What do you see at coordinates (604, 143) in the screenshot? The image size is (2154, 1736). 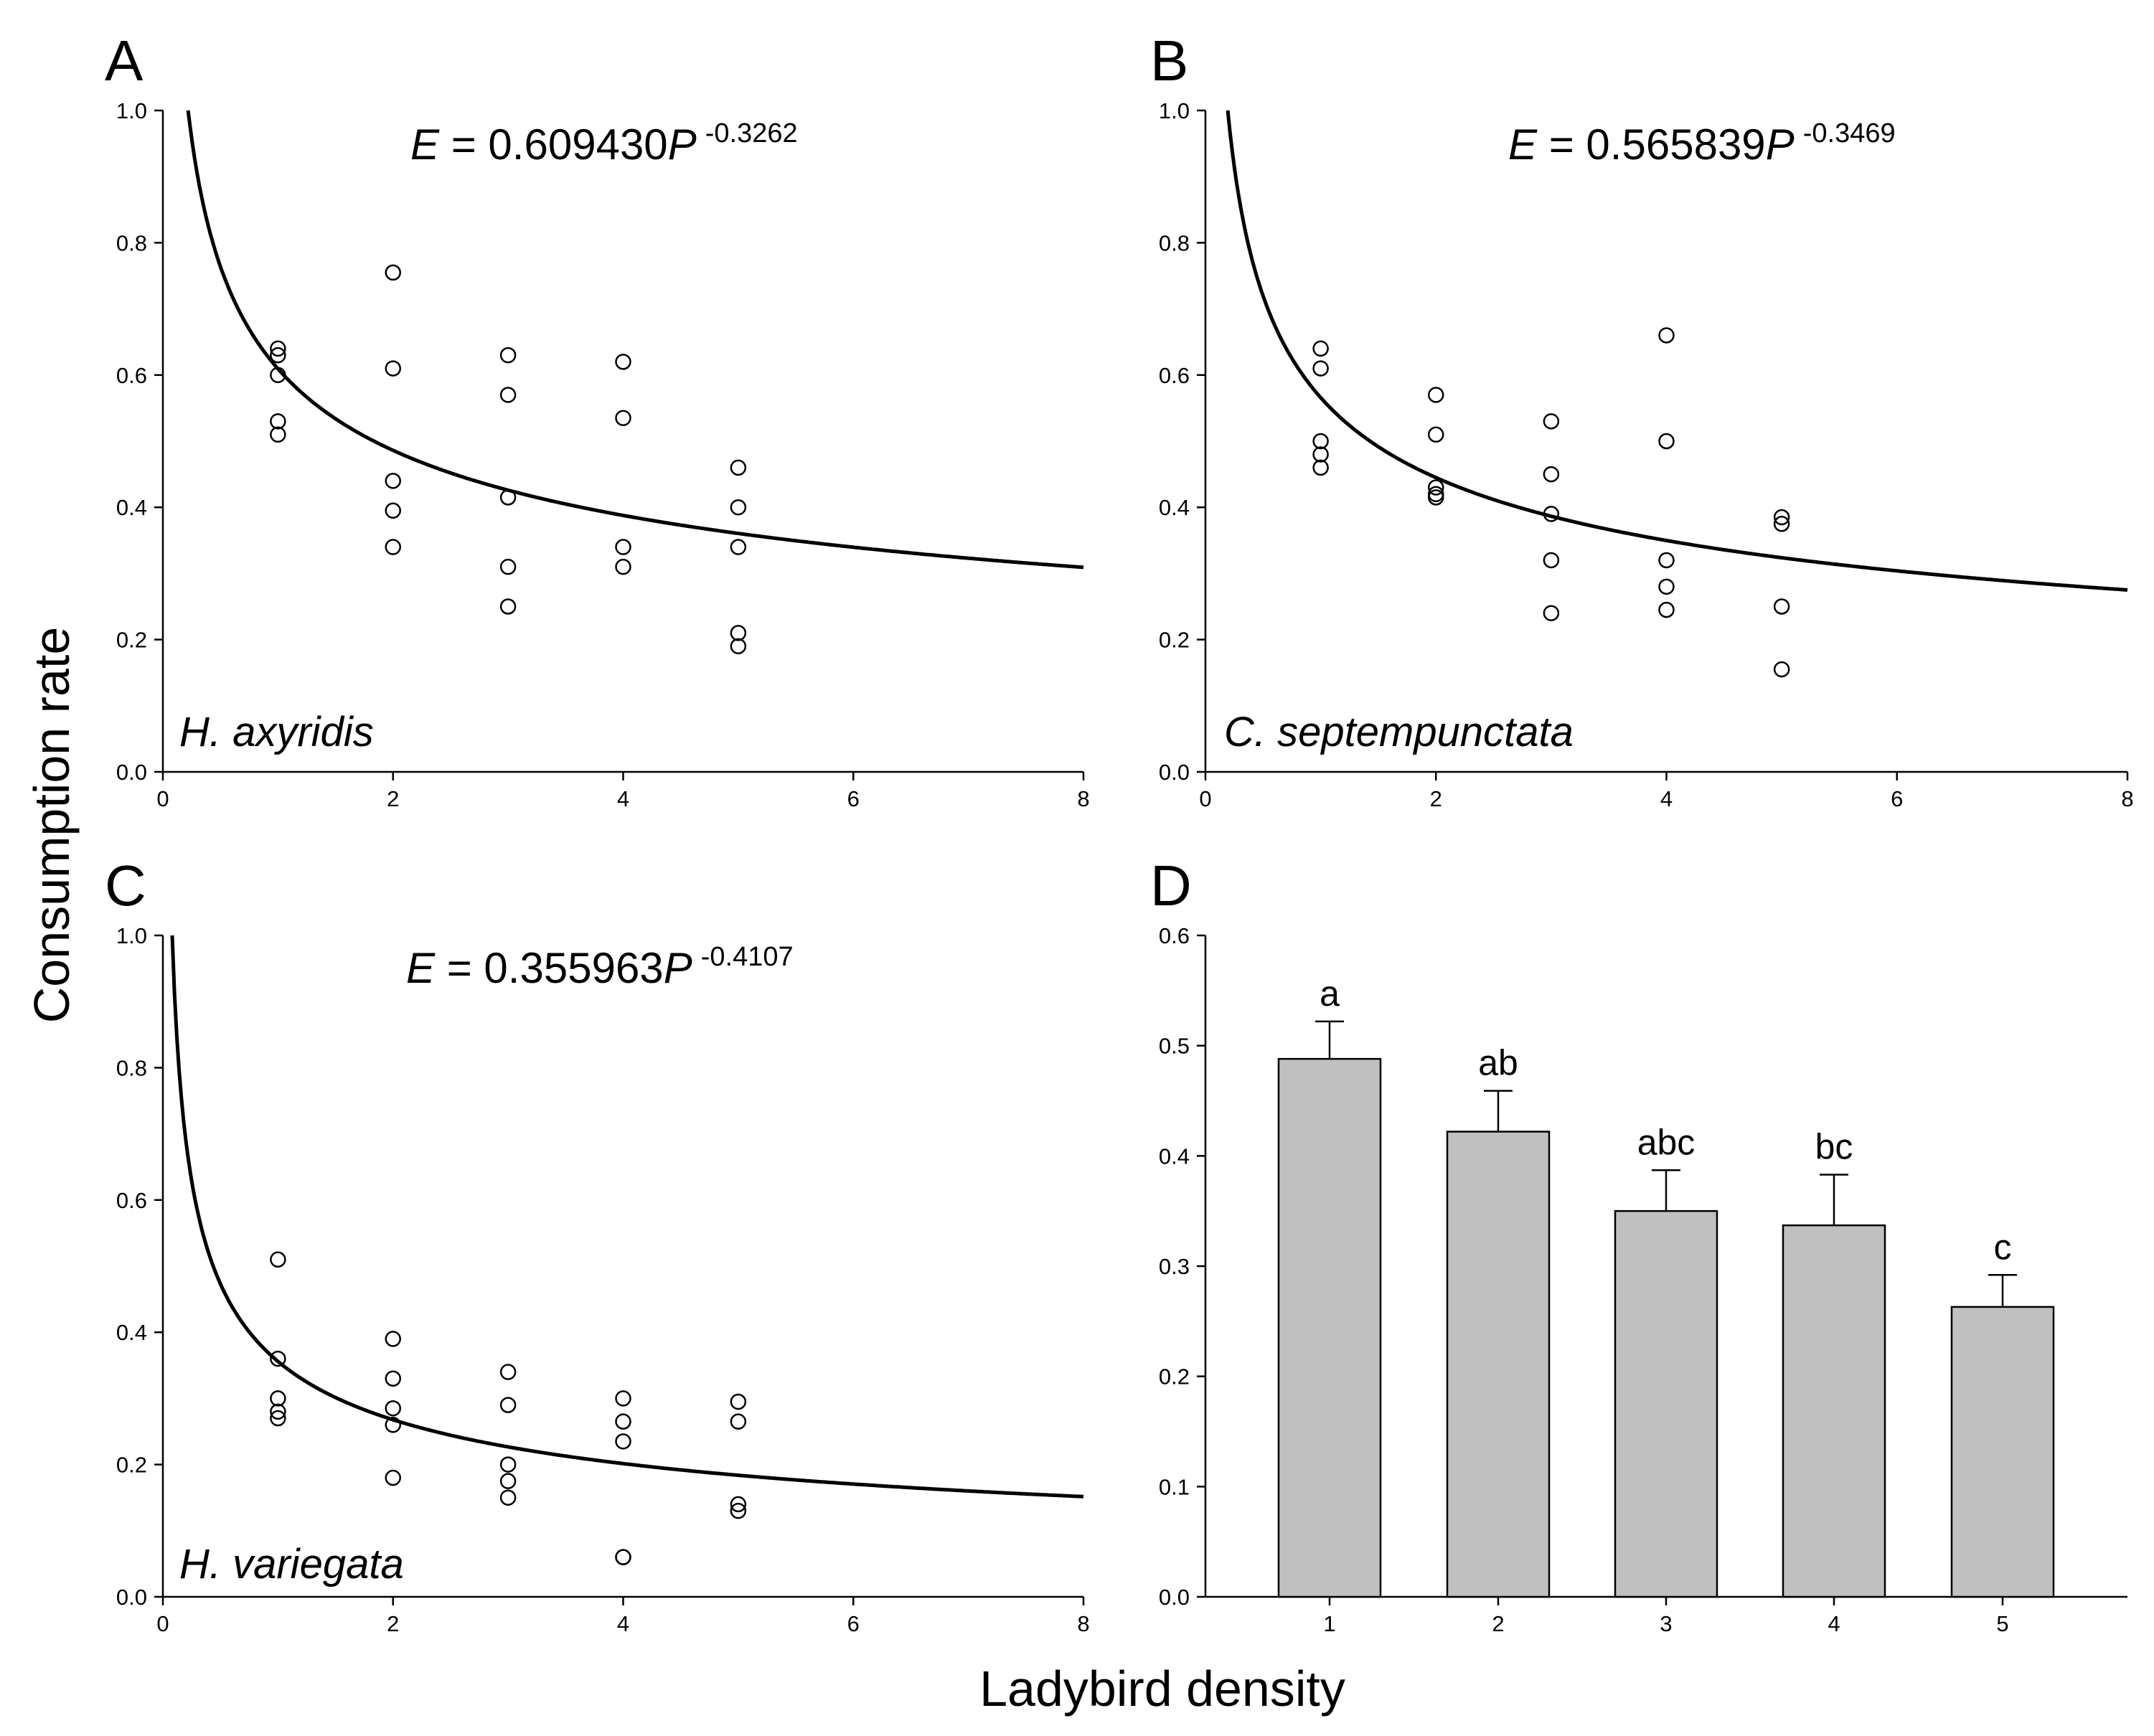 I see `fit-equation: E = 0.609430P -0.3262` at bounding box center [604, 143].